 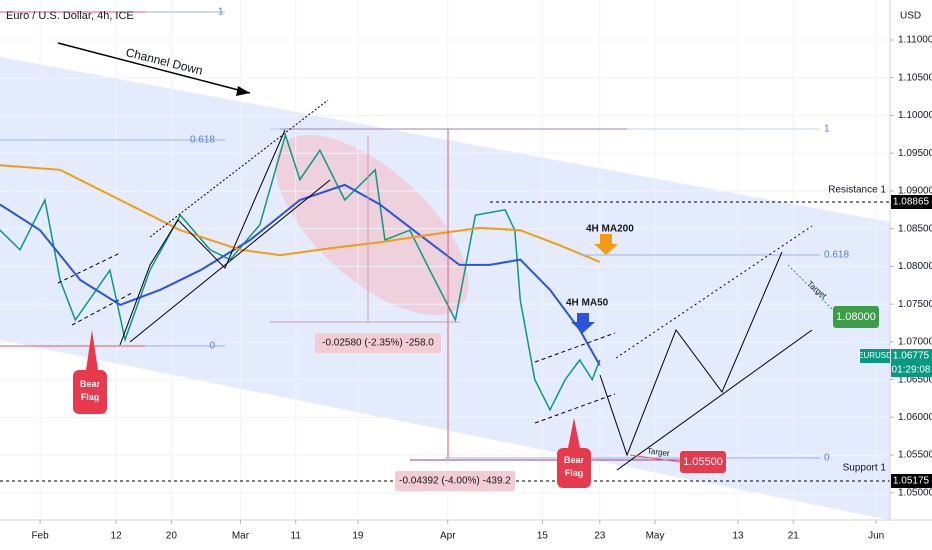 I want to click on x-tick-label: 23, so click(x=600, y=536).